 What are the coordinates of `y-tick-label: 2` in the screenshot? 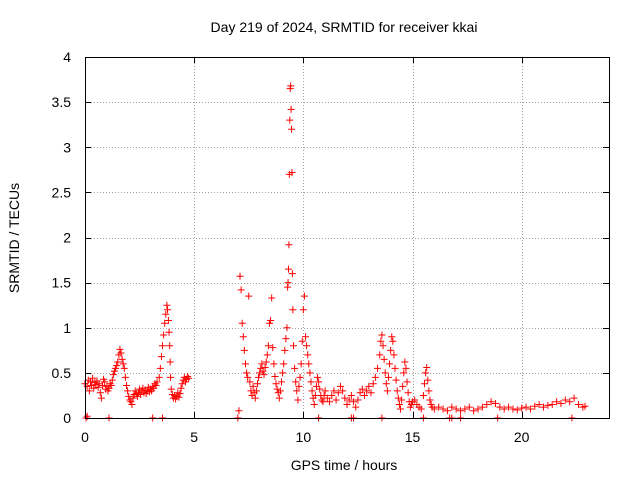 It's located at (67, 238).